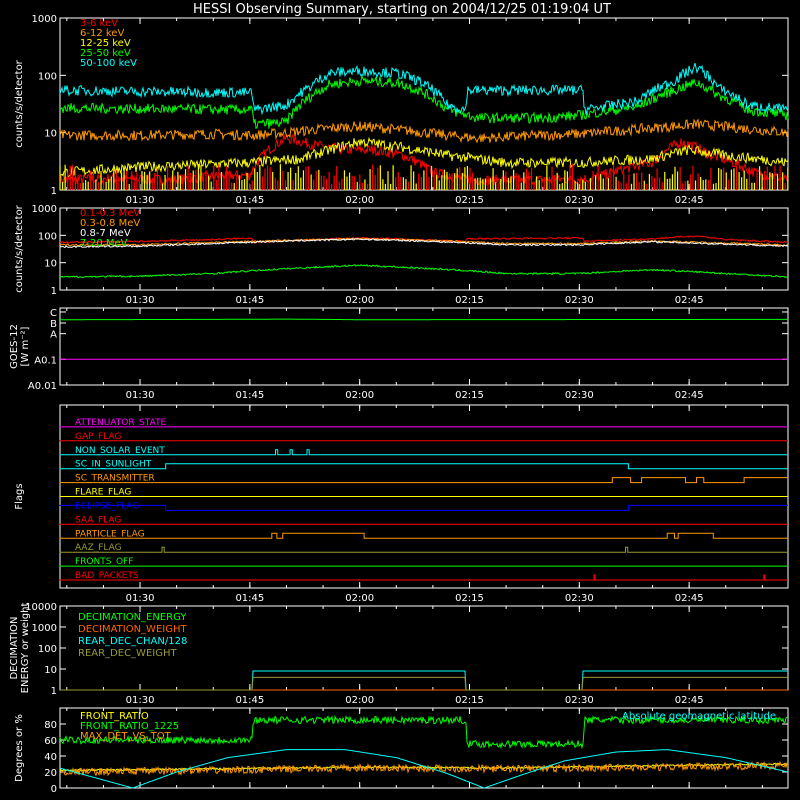 Image resolution: width=800 pixels, height=800 pixels. I want to click on legend-entry: Absolute geomagnetic latitude, so click(699, 716).